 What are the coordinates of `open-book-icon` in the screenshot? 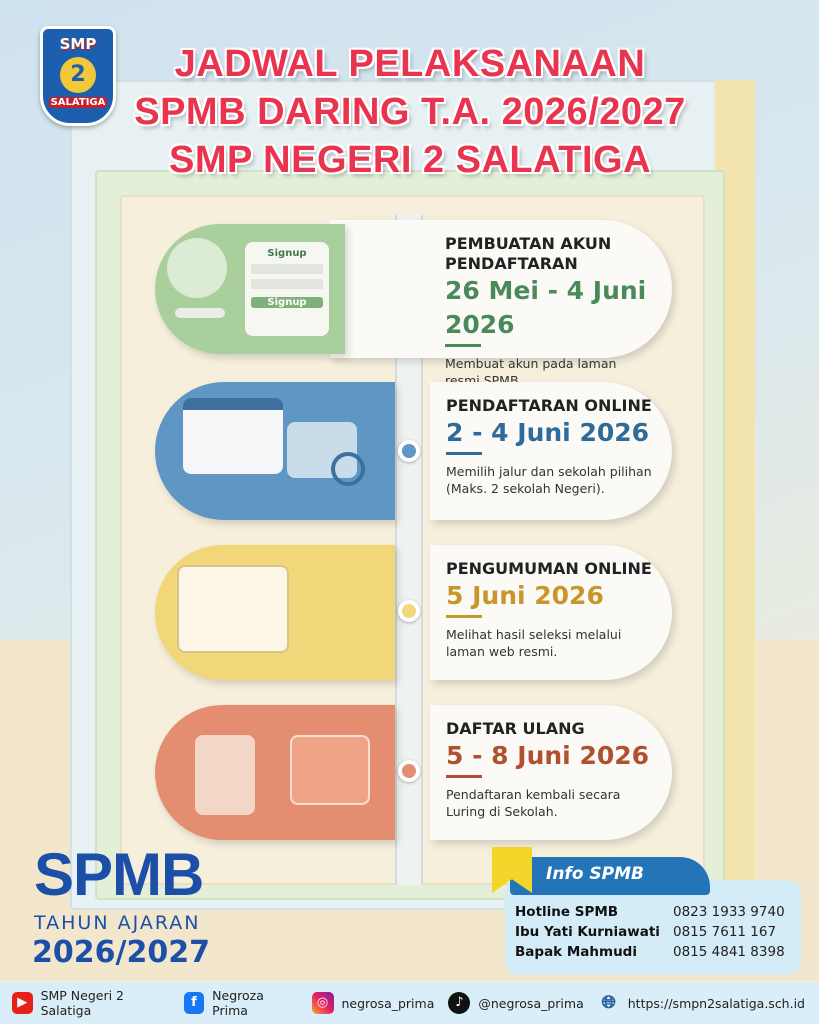 It's located at (233, 609).